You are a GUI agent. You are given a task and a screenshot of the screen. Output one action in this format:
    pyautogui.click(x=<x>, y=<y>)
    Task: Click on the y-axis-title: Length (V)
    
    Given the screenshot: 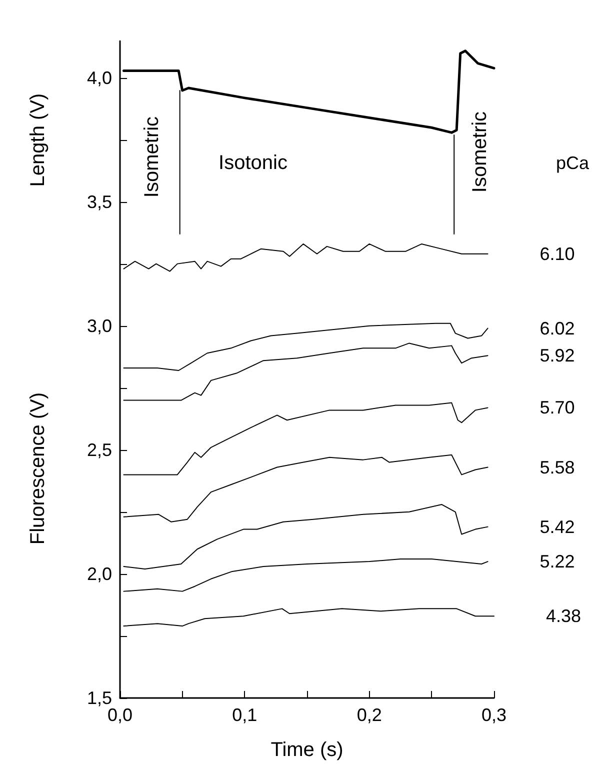 What is the action you would take?
    pyautogui.click(x=38, y=140)
    